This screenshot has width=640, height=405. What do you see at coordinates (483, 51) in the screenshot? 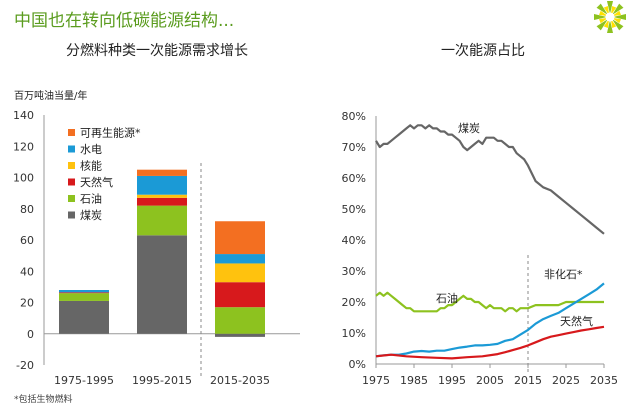
I see `line-chart-title: 一次能源占比` at bounding box center [483, 51].